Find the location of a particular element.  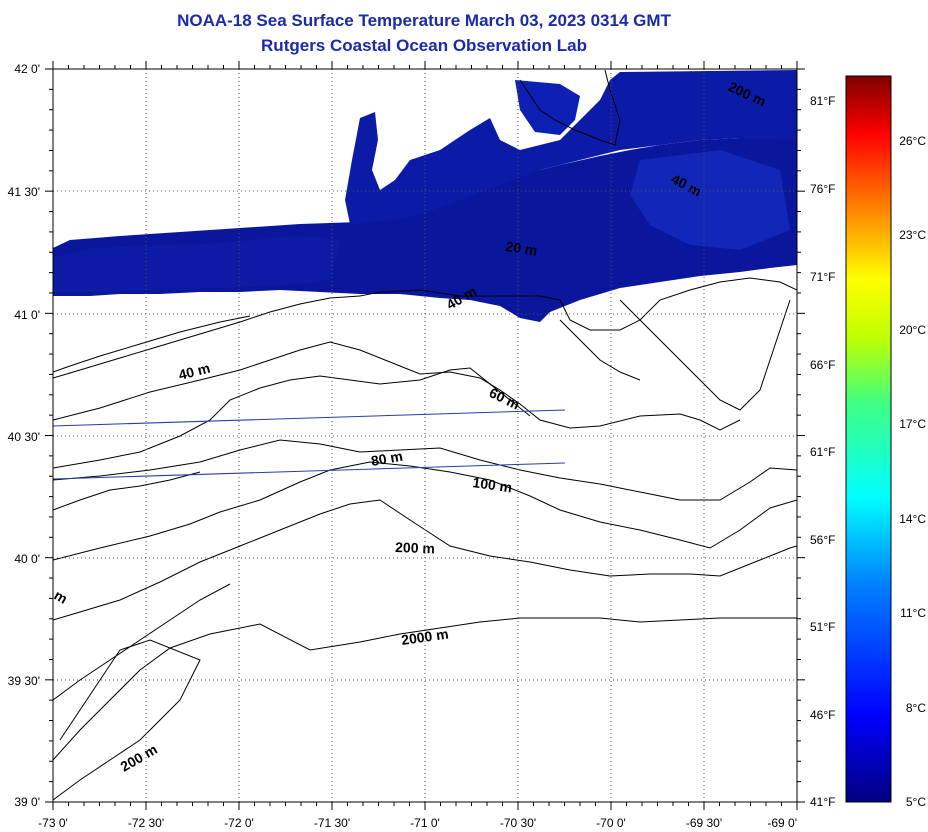

contour-east-shoals is located at coordinates (705, 355).